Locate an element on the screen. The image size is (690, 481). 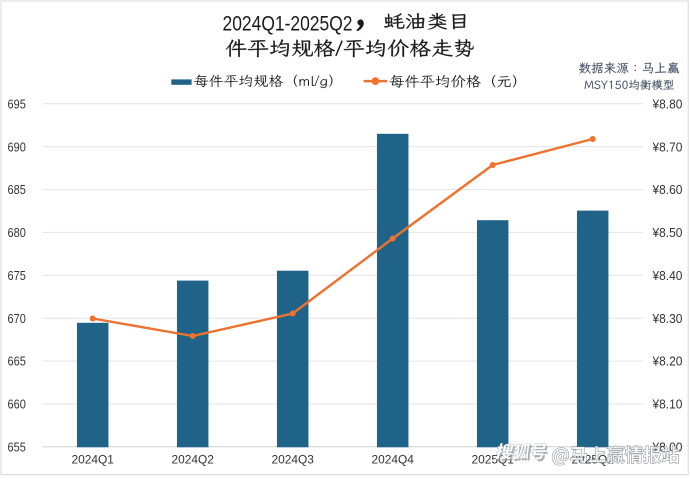
svg-text: 2024Q4 is located at coordinates (392, 460).